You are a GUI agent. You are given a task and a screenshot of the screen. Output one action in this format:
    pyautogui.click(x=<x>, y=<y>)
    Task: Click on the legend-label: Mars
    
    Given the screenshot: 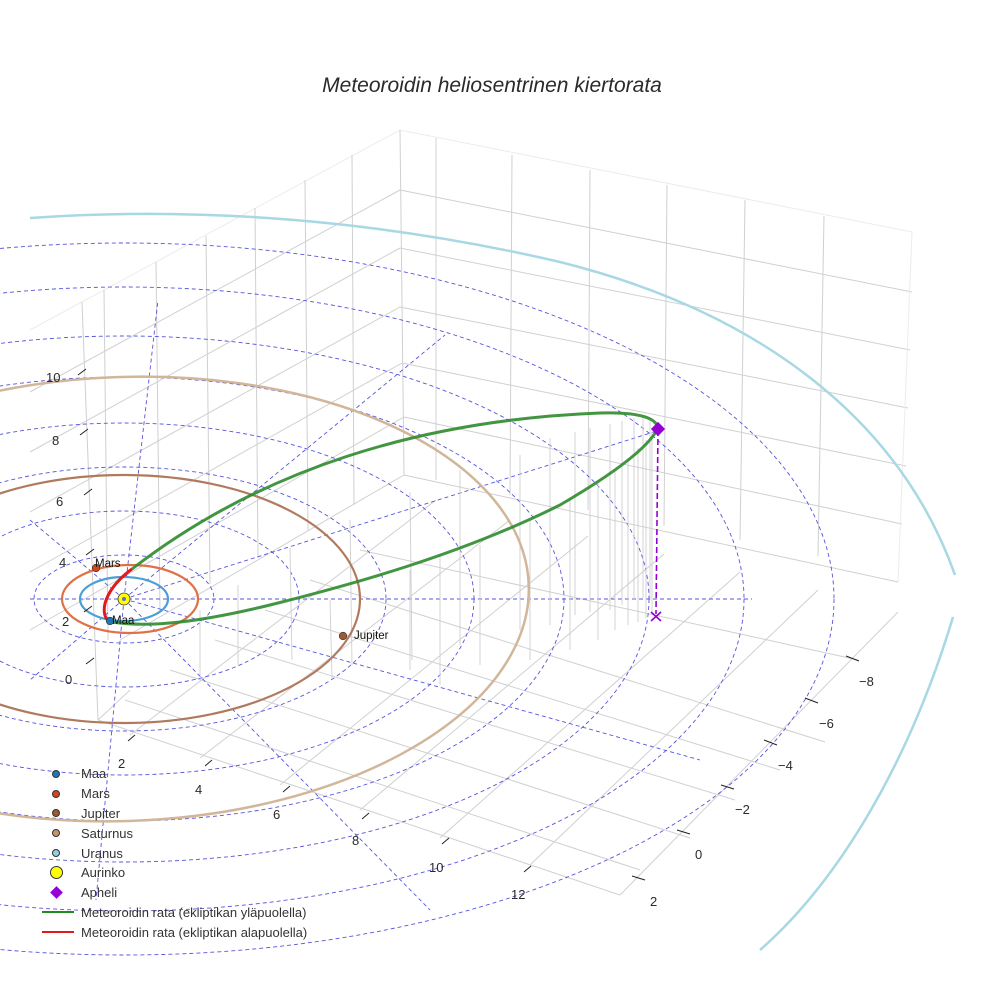 What is the action you would take?
    pyautogui.click(x=95, y=794)
    